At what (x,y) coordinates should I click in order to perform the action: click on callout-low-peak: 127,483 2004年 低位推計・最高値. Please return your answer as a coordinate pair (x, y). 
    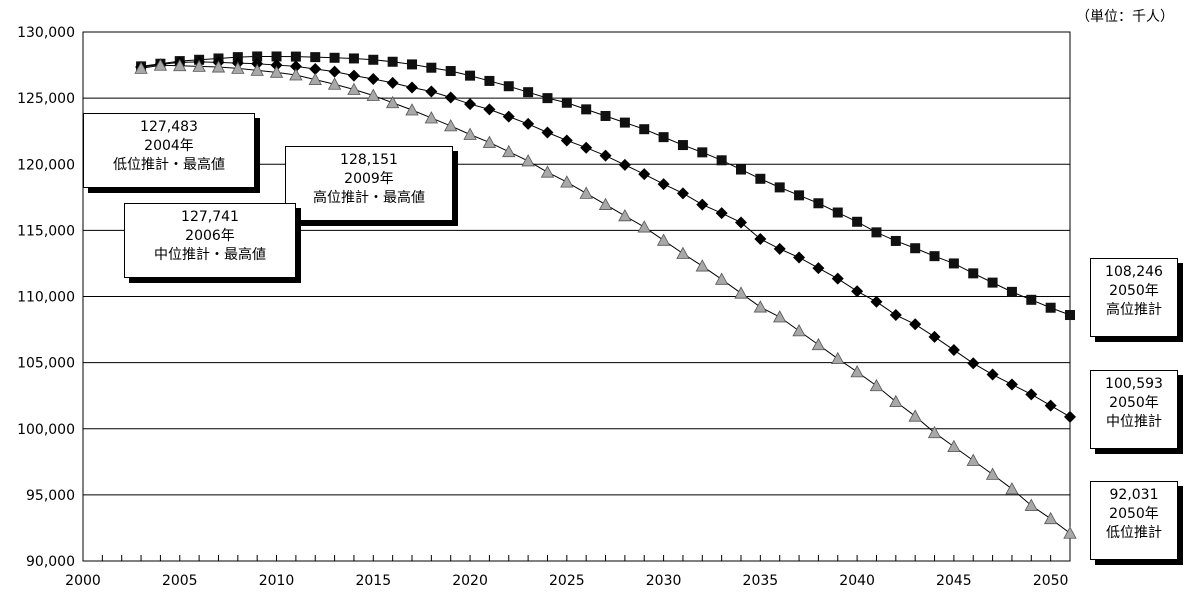
    Looking at the image, I should click on (169, 150).